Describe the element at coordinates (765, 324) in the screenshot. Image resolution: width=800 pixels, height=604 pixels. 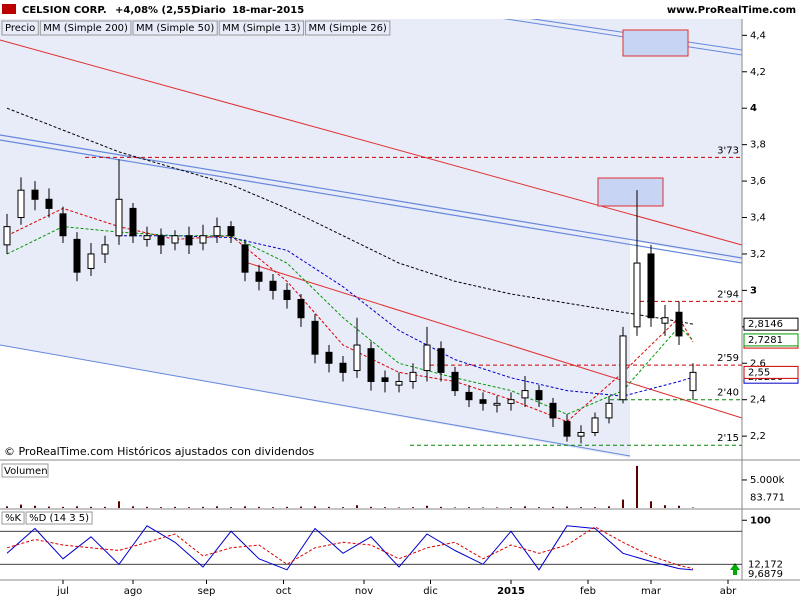
I see `price-label: 2,8146` at that location.